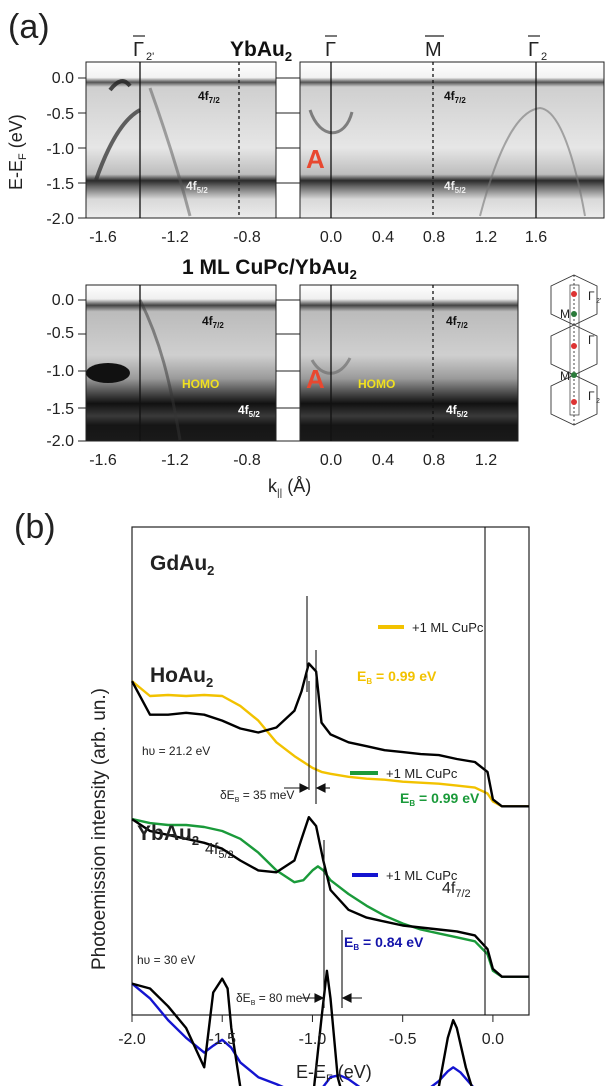 The width and height of the screenshot is (614, 1086). I want to click on tick-marks-bottom, so click(189, 370).